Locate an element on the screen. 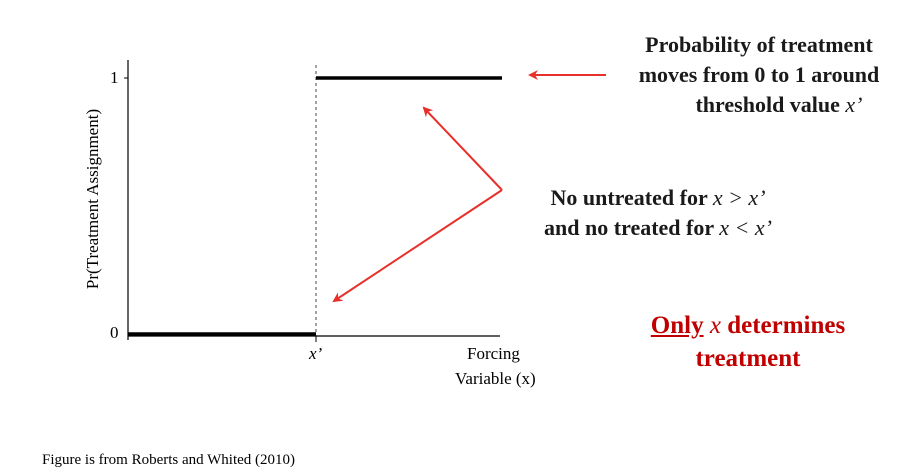 This screenshot has width=911, height=474. callout-probability-line1: Probability of treatment is located at coordinates (759, 44).